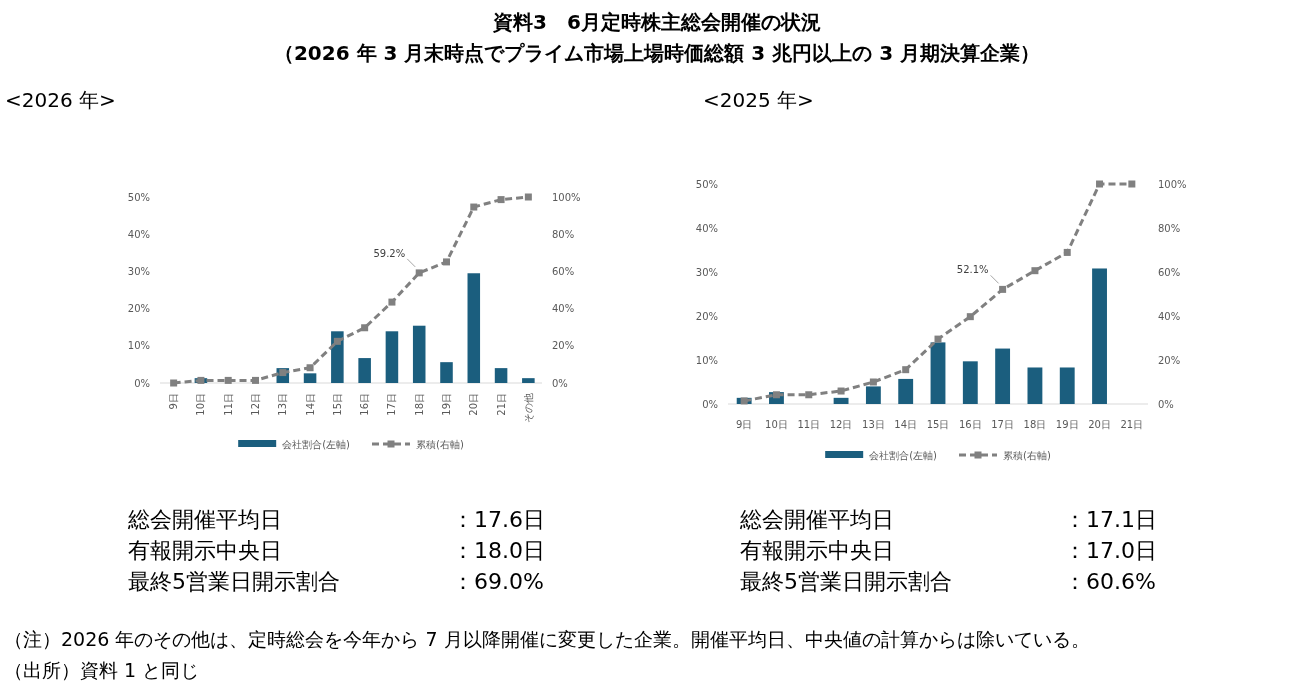 The image size is (1315, 686). Describe the element at coordinates (972, 270) in the screenshot. I see `data-label: 52.1%` at that location.